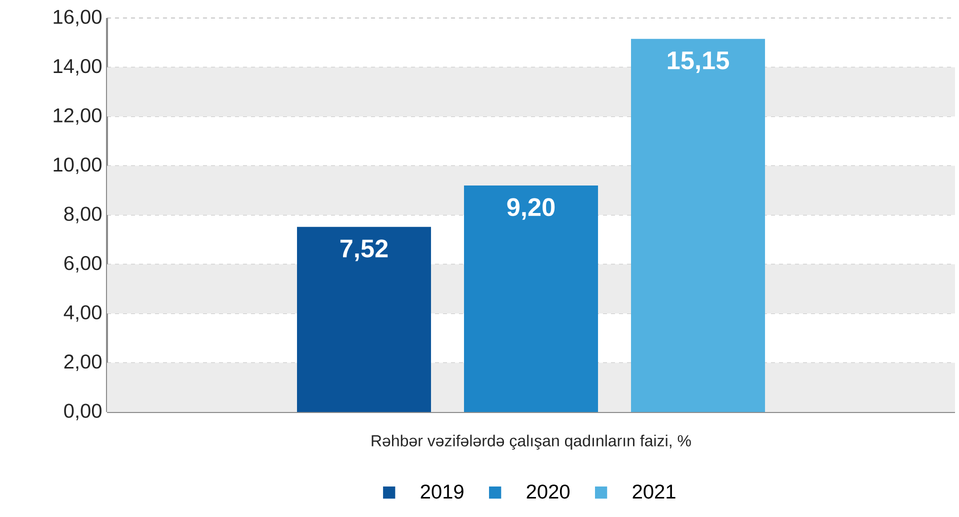  I want to click on y-tick-label: 8,00, so click(83, 215).